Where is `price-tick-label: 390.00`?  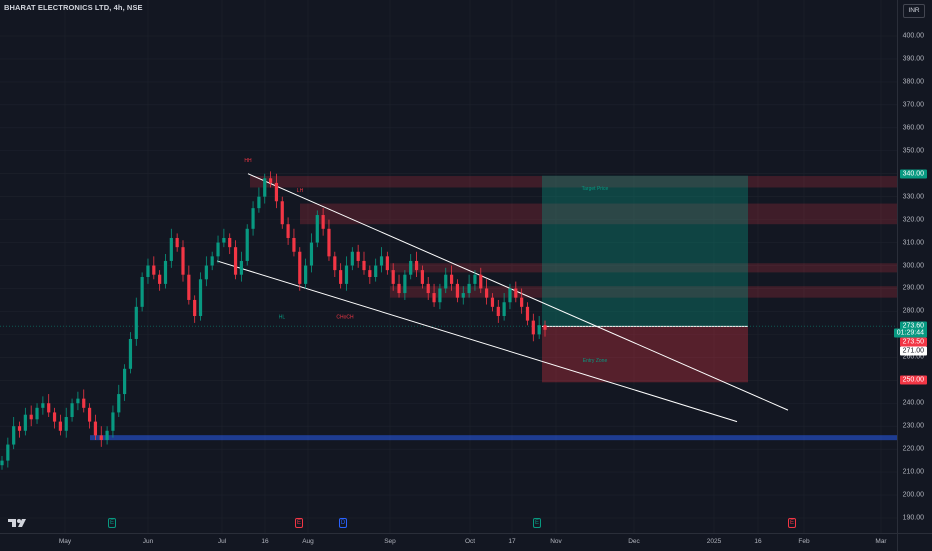 price-tick-label: 390.00 is located at coordinates (913, 59).